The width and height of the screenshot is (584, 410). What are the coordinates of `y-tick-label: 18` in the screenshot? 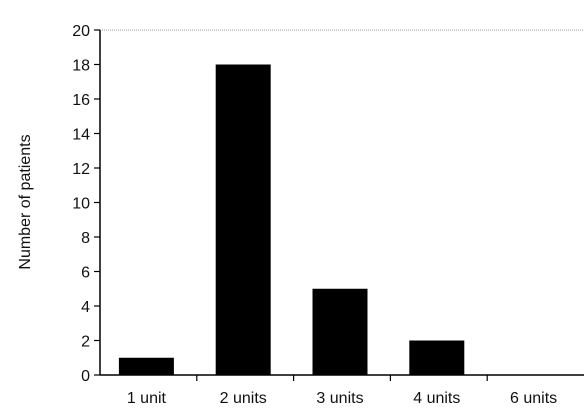 It's located at (81, 66).